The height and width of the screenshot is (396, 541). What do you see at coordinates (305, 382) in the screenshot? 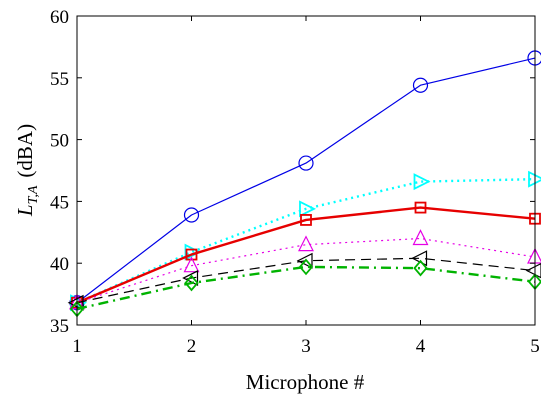
I see `x-axis-label: Microphone #` at bounding box center [305, 382].